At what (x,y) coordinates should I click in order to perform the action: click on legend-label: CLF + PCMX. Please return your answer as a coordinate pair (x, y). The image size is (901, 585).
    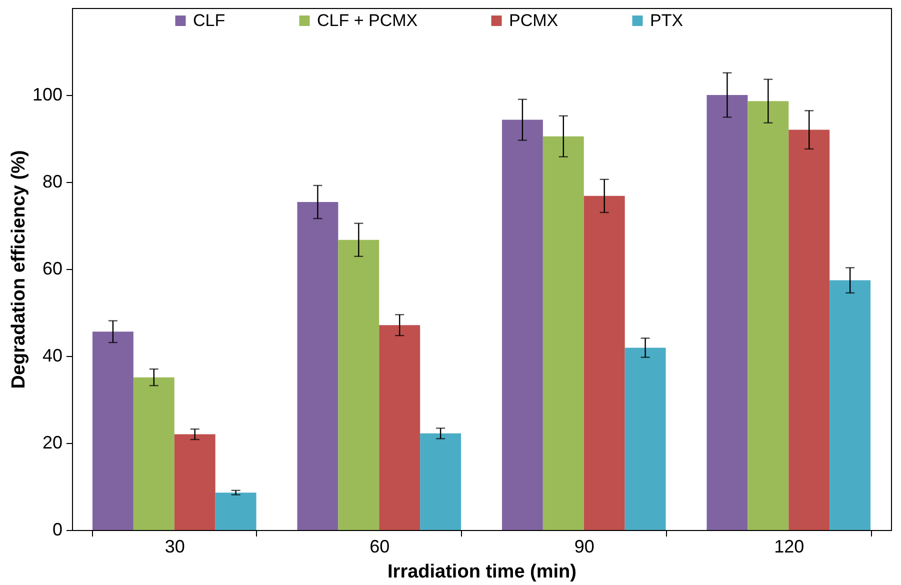
    Looking at the image, I should click on (367, 20).